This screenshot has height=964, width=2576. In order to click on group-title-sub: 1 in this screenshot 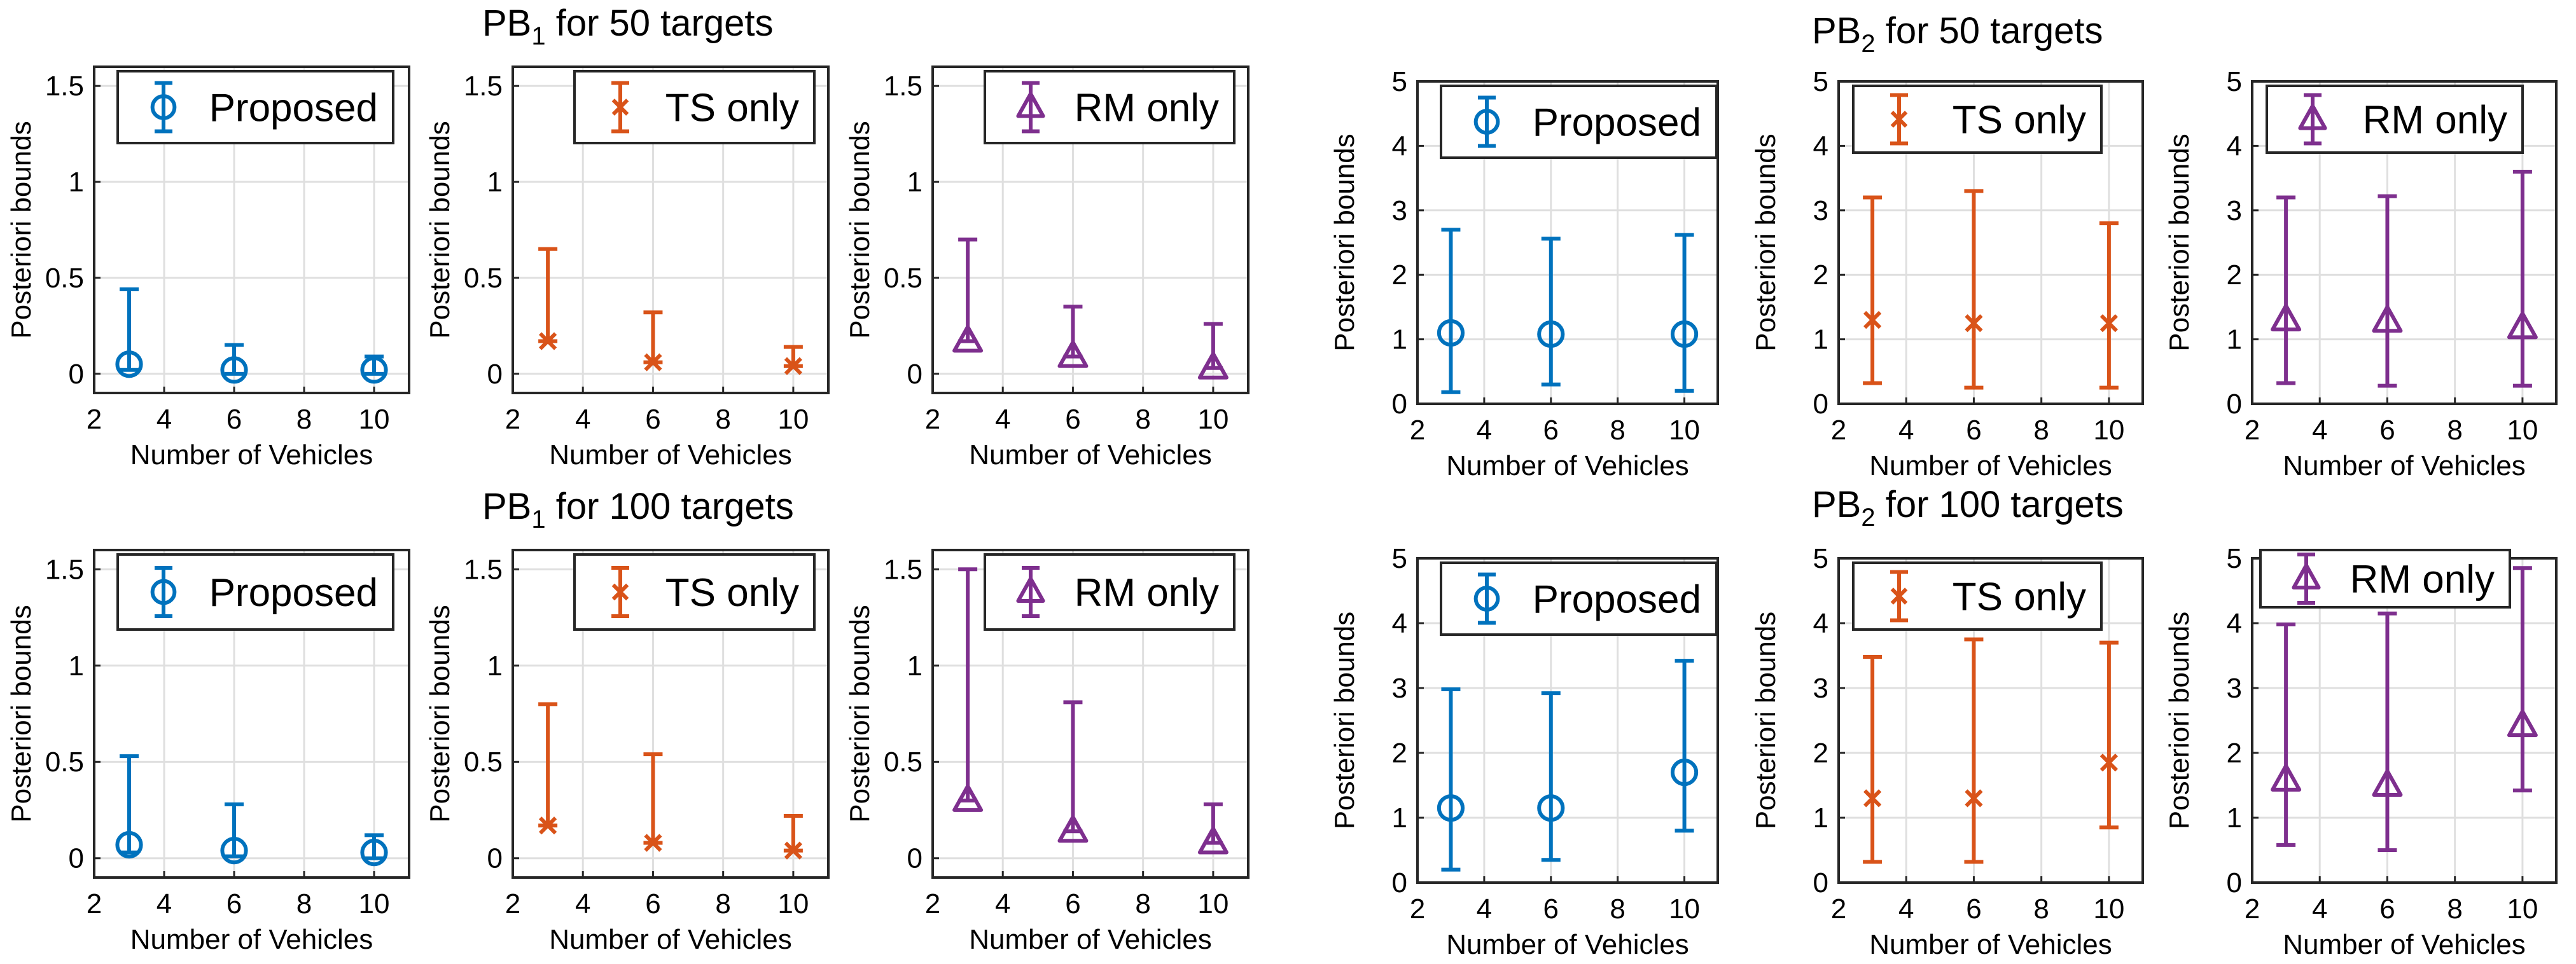, I will do `click(538, 520)`.